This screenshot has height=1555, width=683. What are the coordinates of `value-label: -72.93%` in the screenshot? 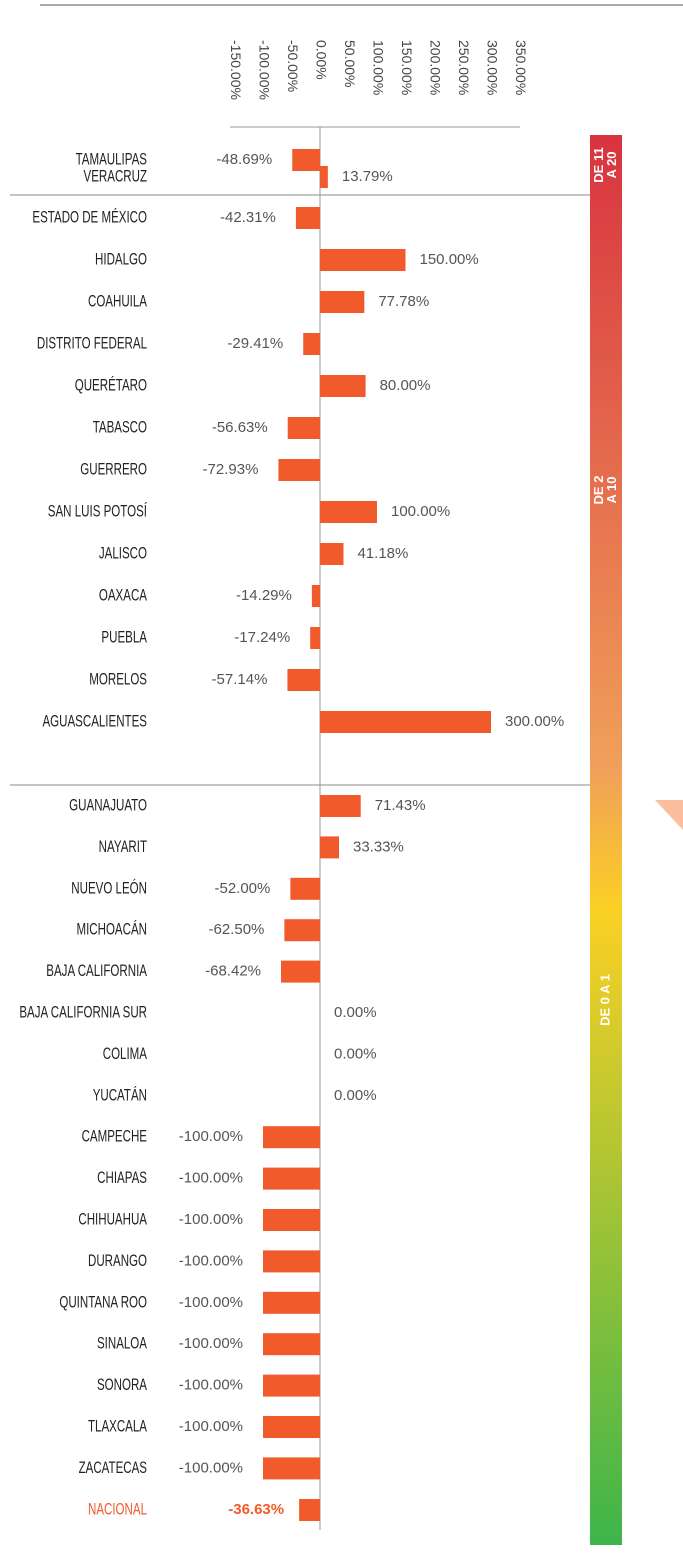 It's located at (231, 469).